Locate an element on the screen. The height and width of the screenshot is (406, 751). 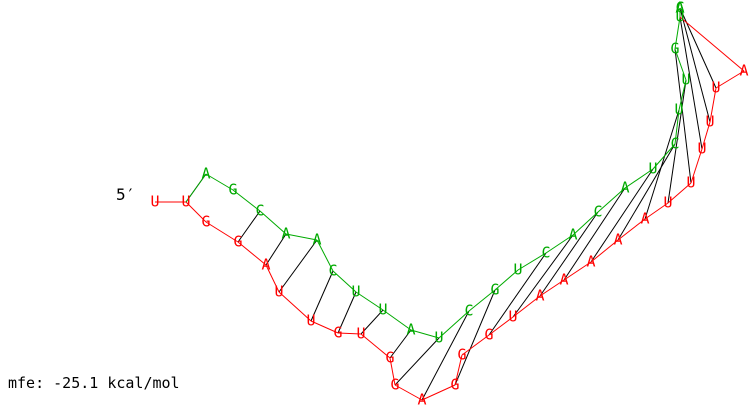
mfe-energy-label: mfe: -25.1 kcal/mol is located at coordinates (94, 383).